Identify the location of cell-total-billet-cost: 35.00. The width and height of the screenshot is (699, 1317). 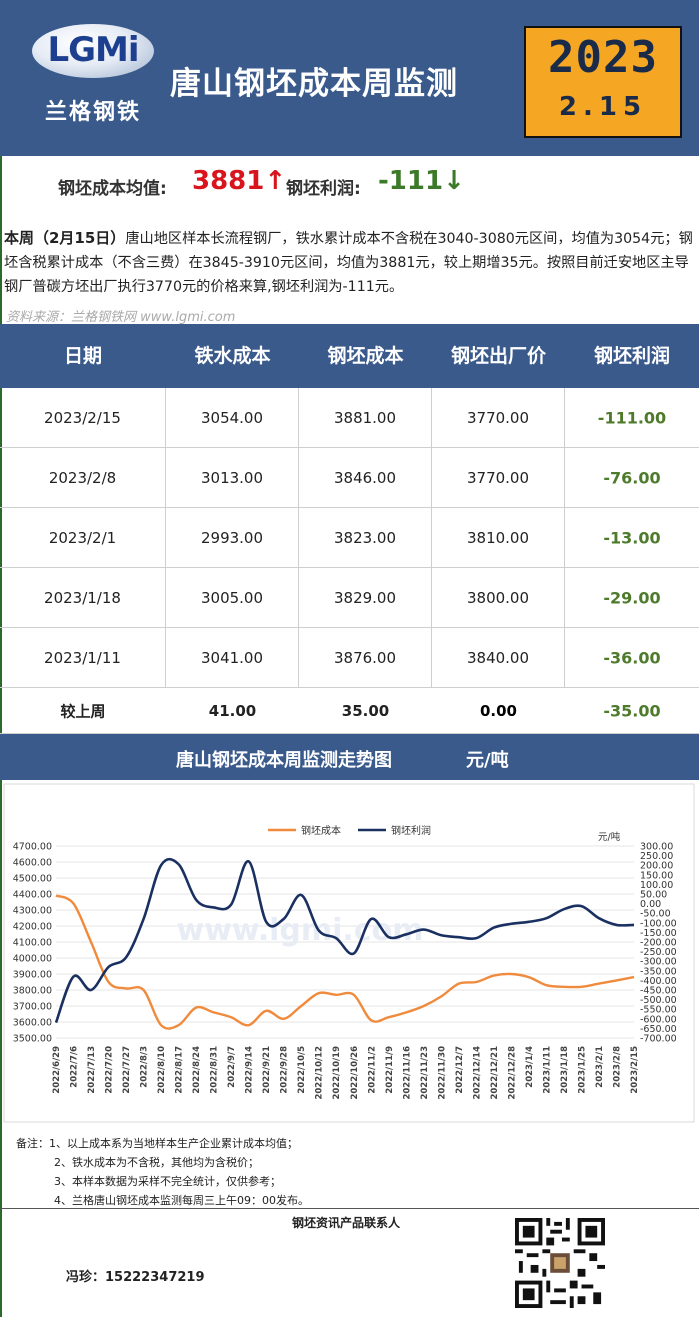
(365, 710).